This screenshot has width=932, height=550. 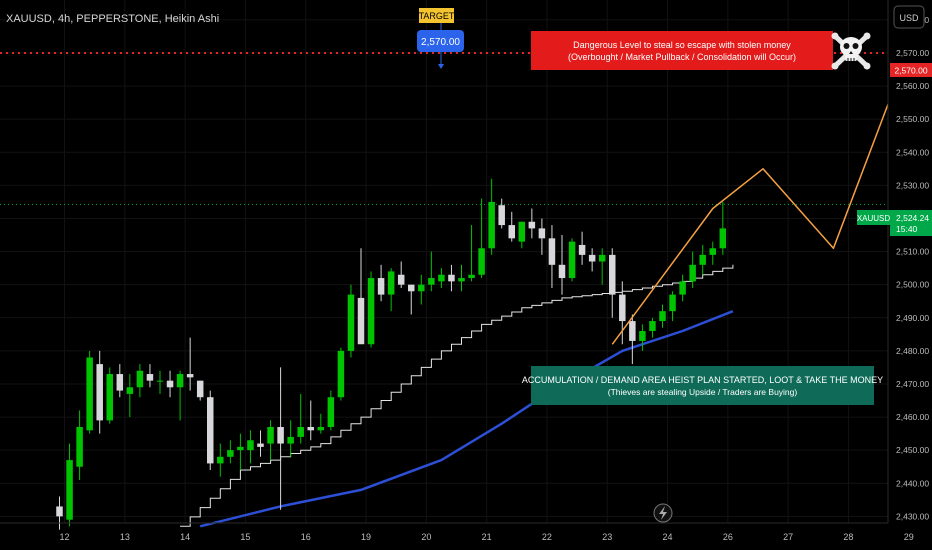 What do you see at coordinates (912, 318) in the screenshot?
I see `y-tick-label: 2,490.00` at bounding box center [912, 318].